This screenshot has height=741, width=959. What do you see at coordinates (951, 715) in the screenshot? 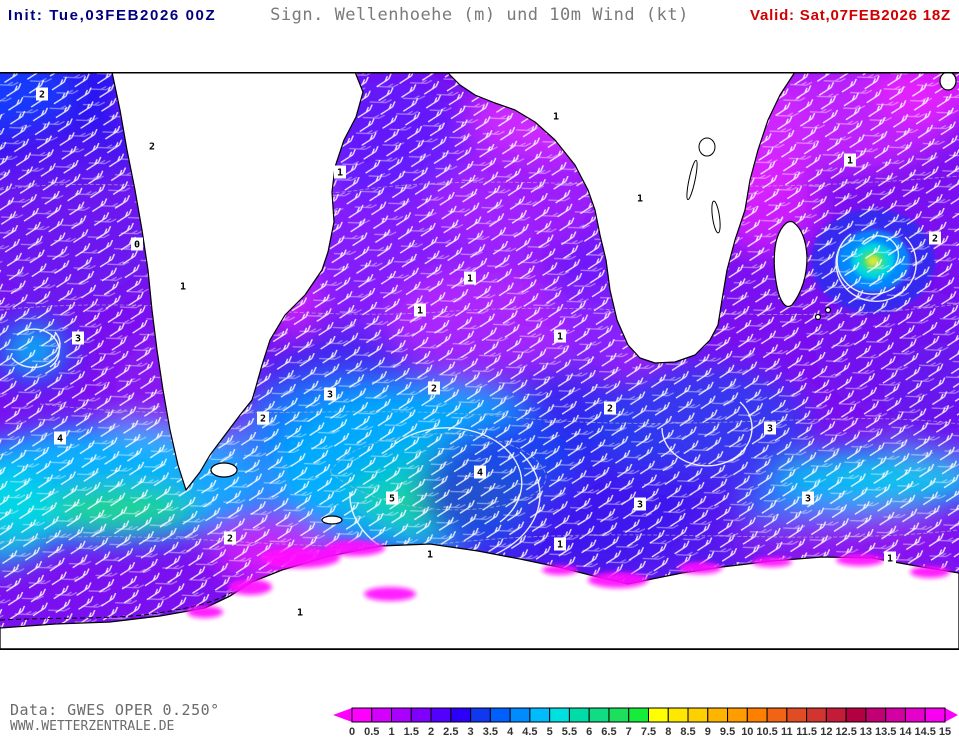
I see `legend-right-arrow` at bounding box center [951, 715].